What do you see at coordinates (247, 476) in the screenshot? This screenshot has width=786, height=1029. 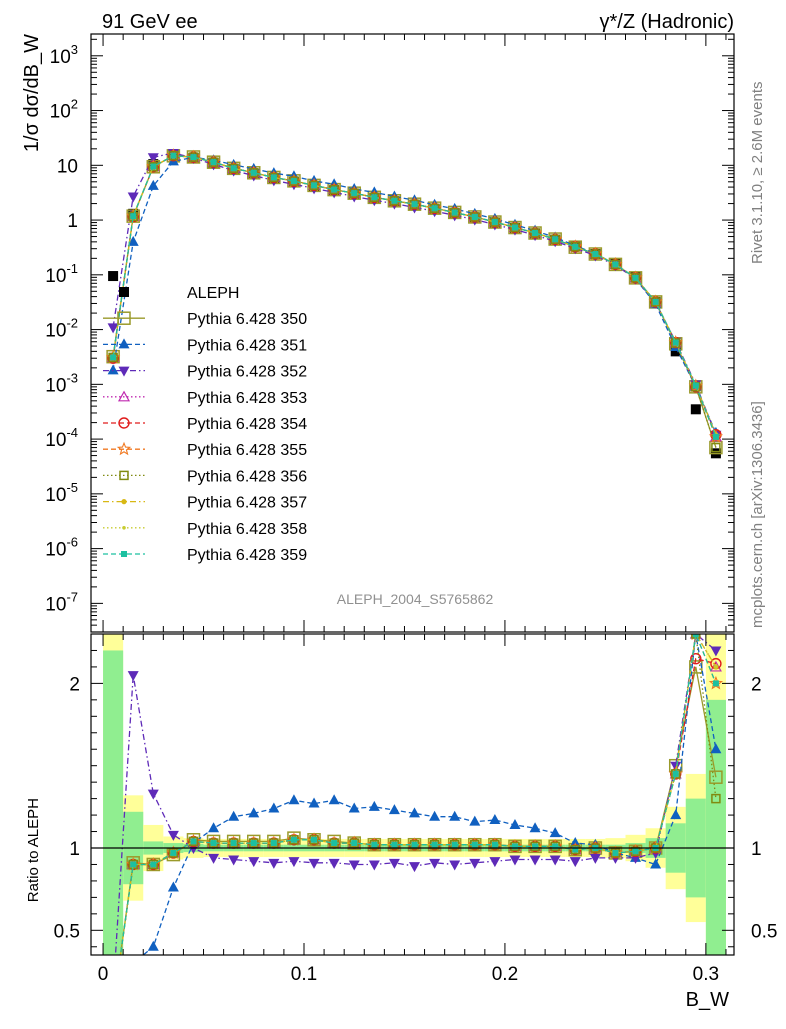 I see `legend-label: Pythia 6.428 356` at bounding box center [247, 476].